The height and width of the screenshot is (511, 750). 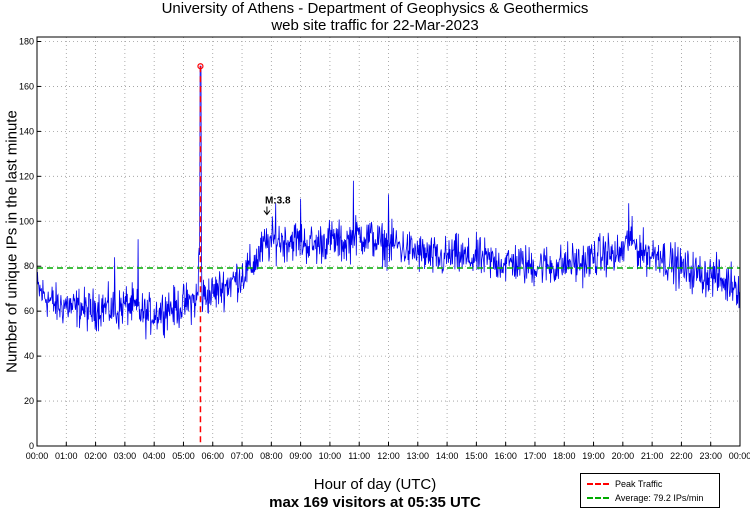 What do you see at coordinates (564, 456) in the screenshot?
I see `x-tick-label: 18:00` at bounding box center [564, 456].